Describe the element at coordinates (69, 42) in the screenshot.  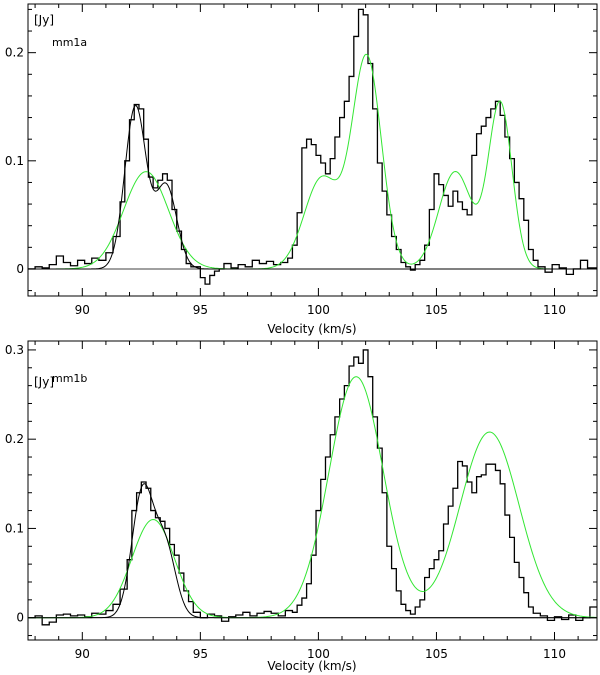
I see `panel-label: mm1a` at that location.